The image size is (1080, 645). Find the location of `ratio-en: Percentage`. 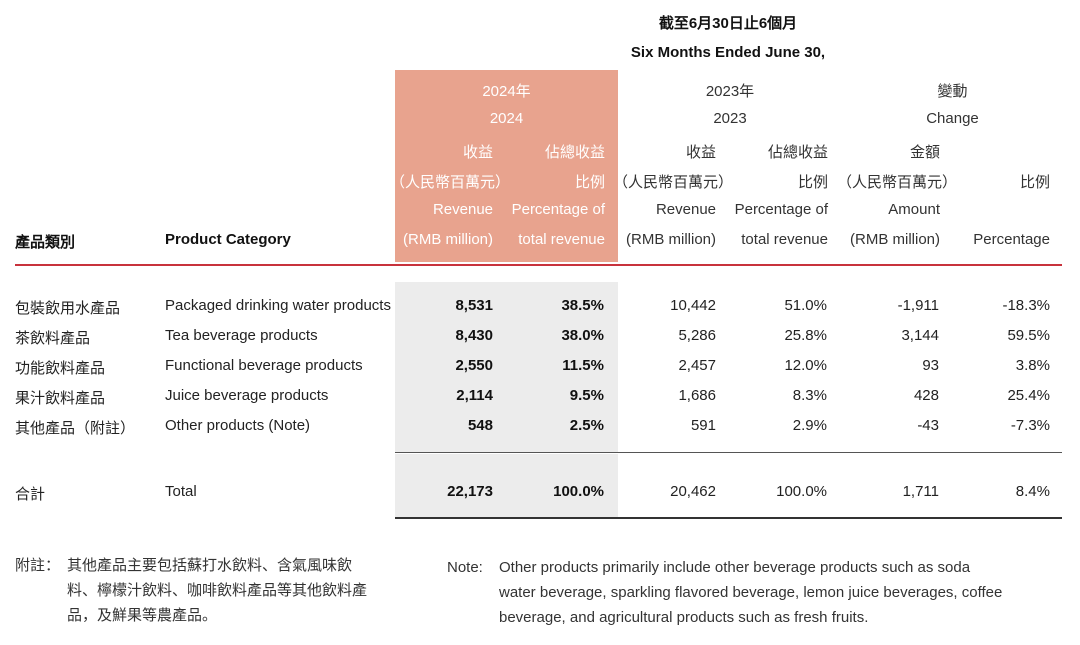

ratio-en: Percentage is located at coordinates (1011, 239).